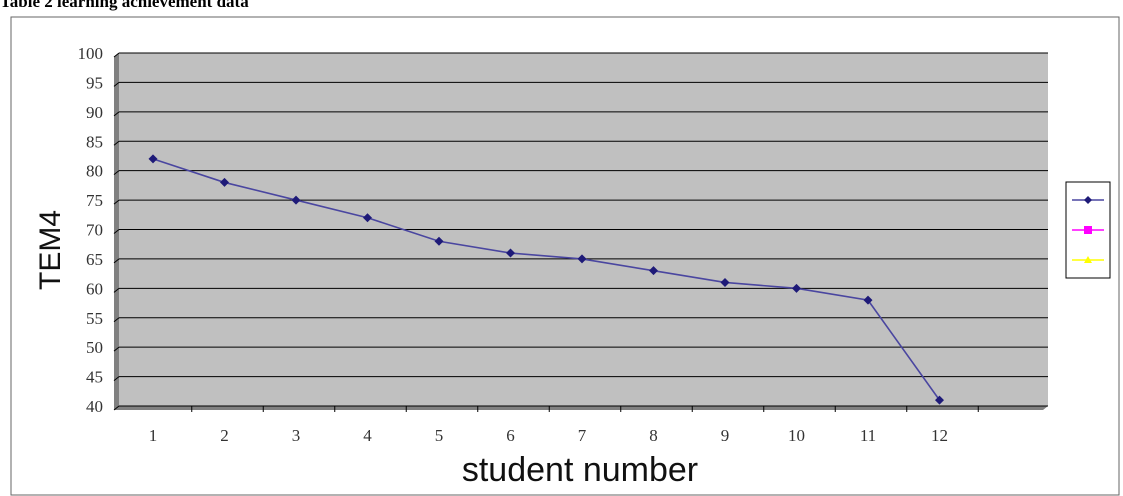  I want to click on x-tick-label: 5, so click(439, 435).